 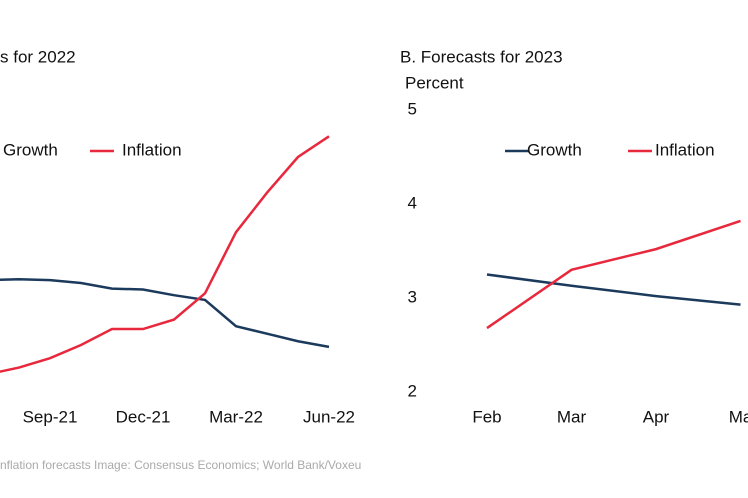 What do you see at coordinates (143, 416) in the screenshot?
I see `x-tick-label: Dec-21` at bounding box center [143, 416].